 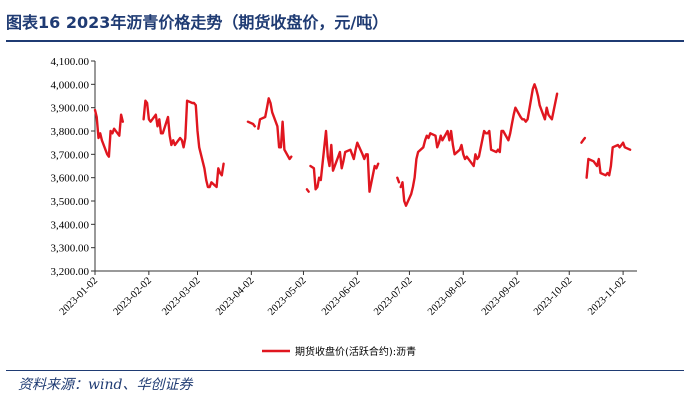 I want to click on y-tick-label: 3,300.00, so click(x=70, y=249).